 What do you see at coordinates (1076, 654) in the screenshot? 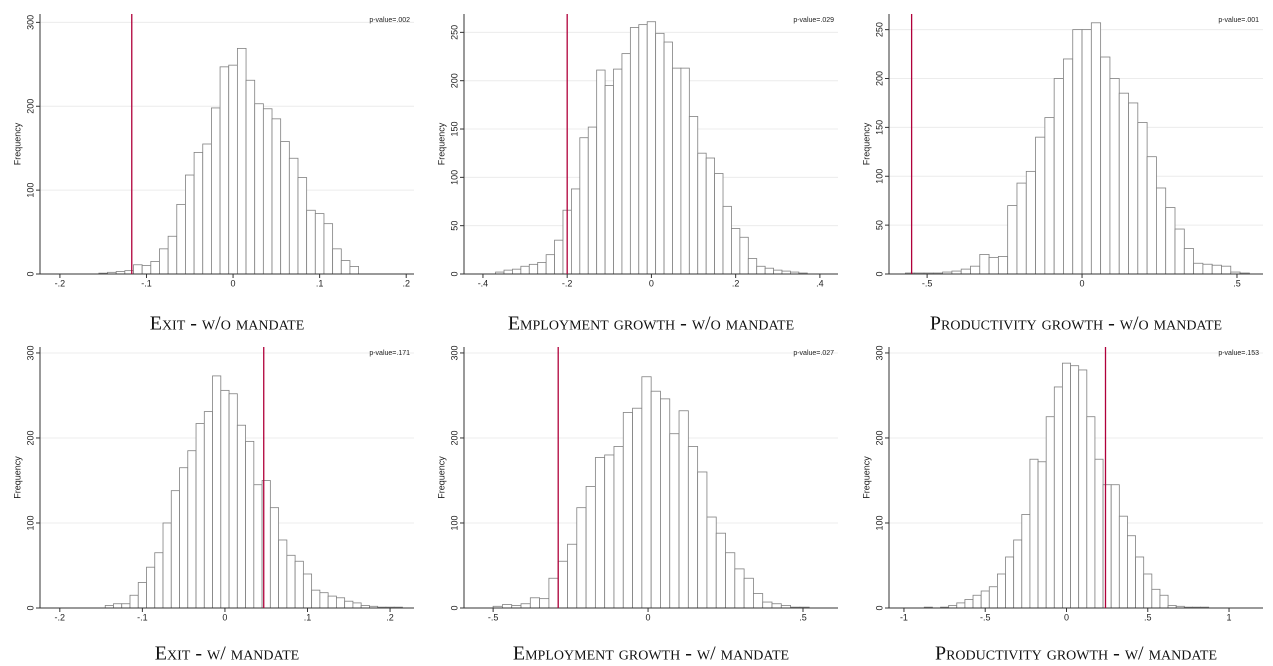
I see `chart-title: Productivity growth - w/ mandate` at bounding box center [1076, 654].